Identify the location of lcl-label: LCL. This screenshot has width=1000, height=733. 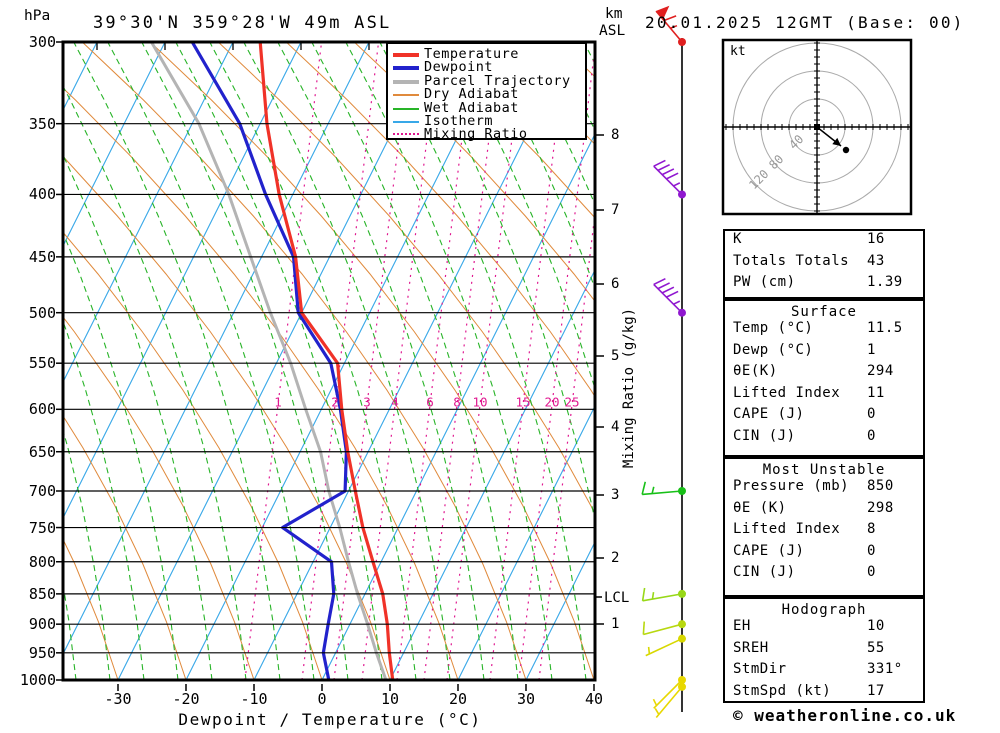
(617, 598).